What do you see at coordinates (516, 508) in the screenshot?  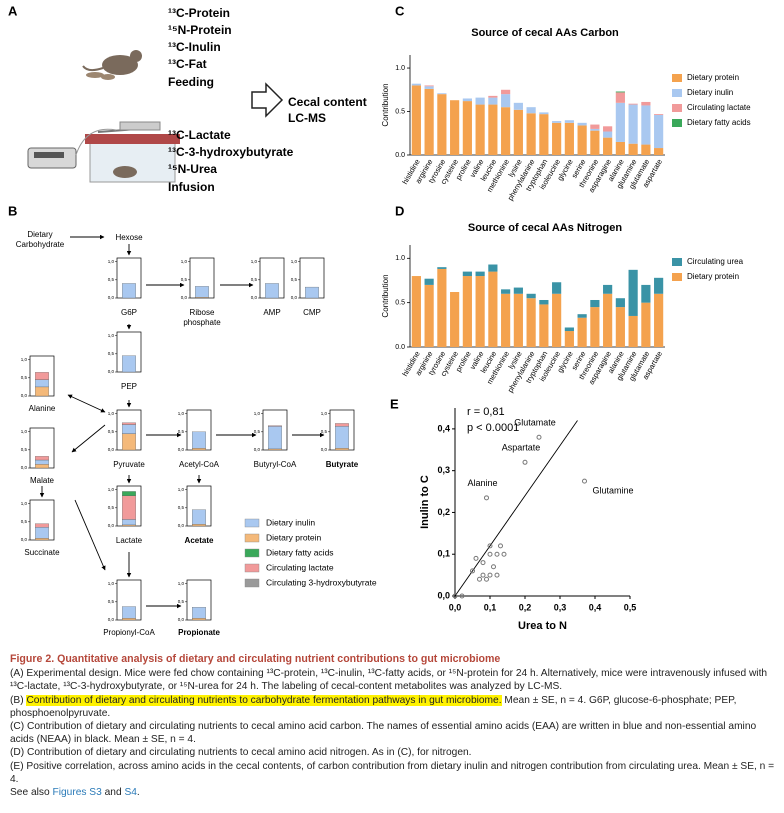 I see `trendline` at bounding box center [516, 508].